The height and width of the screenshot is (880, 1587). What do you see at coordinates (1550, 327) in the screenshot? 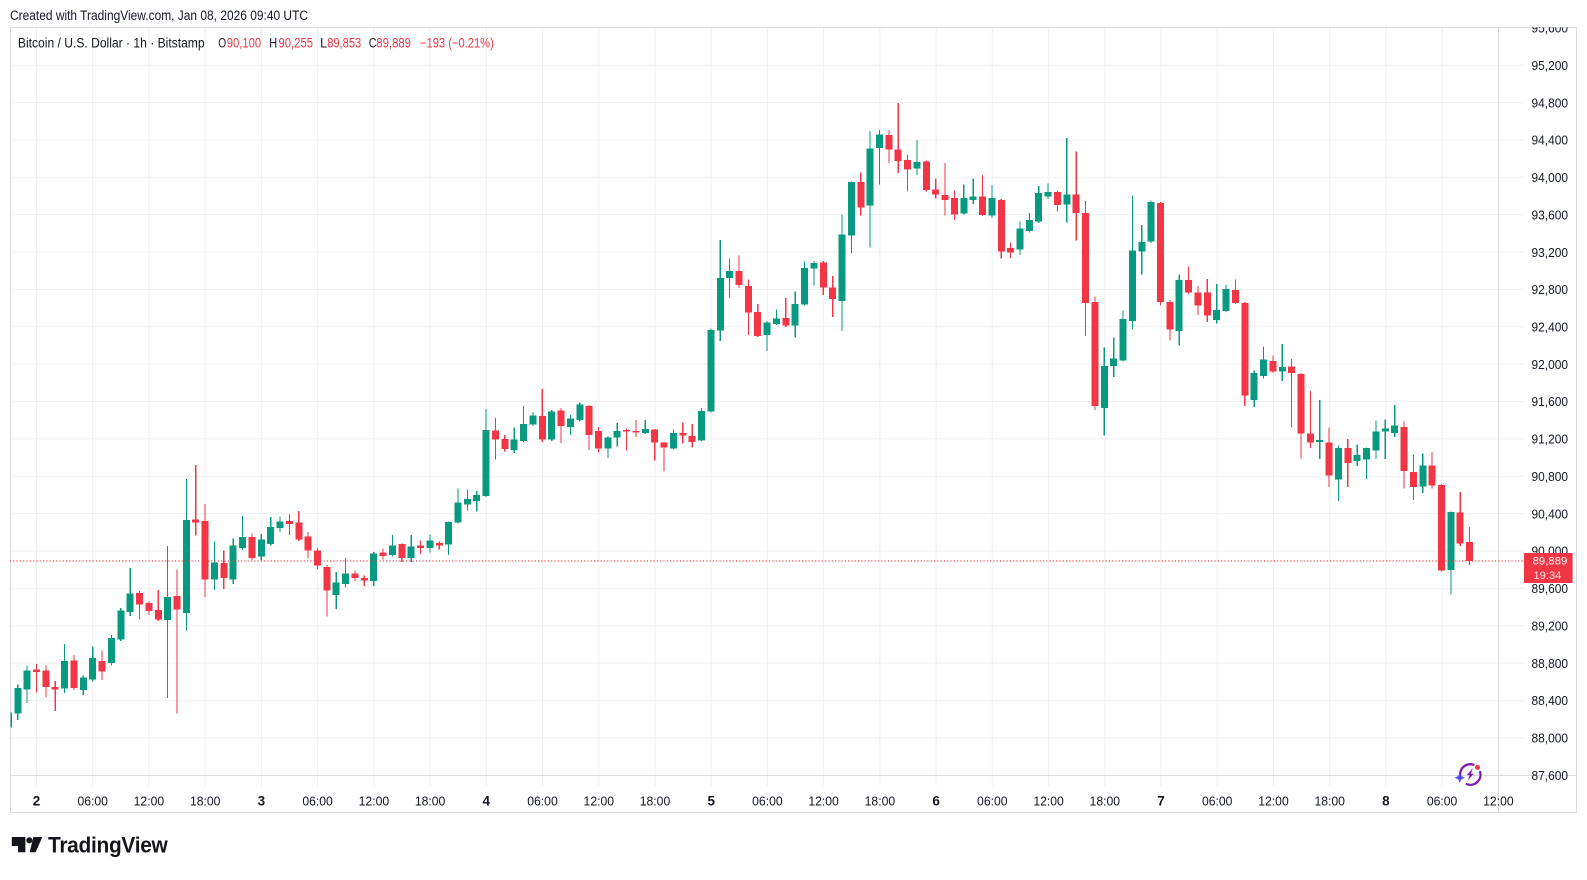
I see `svg-text: 92,400` at bounding box center [1550, 327].